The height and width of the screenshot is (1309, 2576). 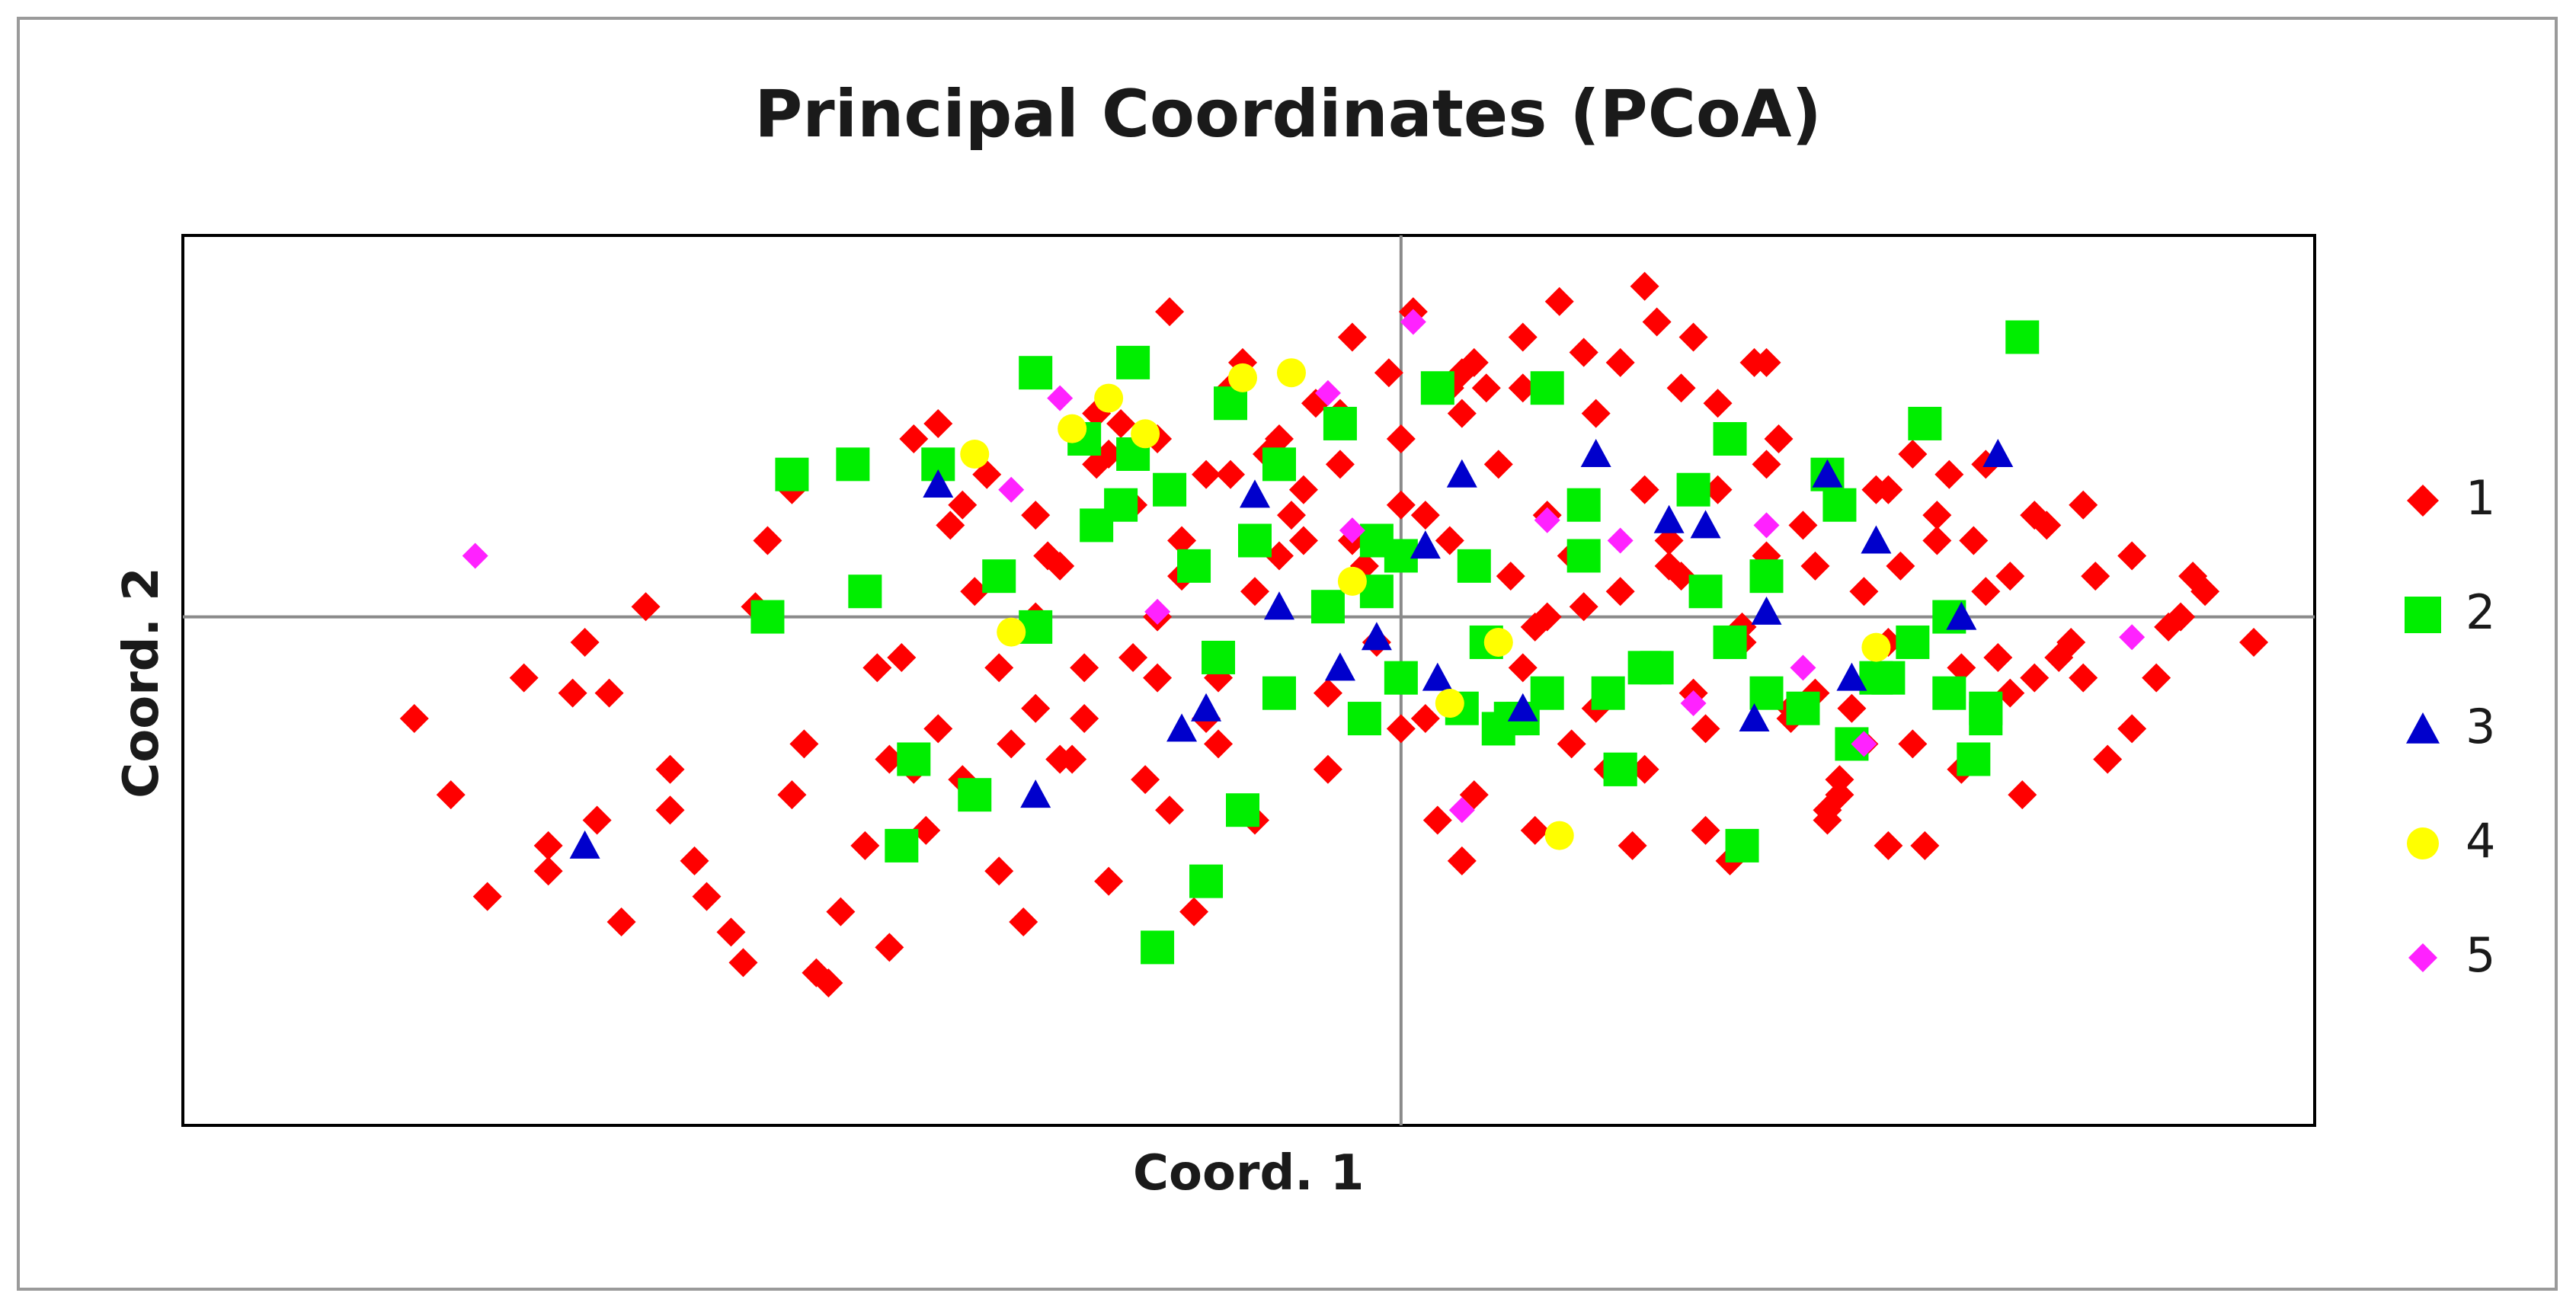 What do you see at coordinates (2481, 841) in the screenshot?
I see `legend-label-4: 4` at bounding box center [2481, 841].